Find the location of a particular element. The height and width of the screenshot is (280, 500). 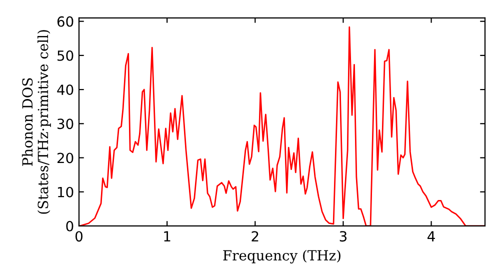

x-tick-label: 2 is located at coordinates (255, 236).